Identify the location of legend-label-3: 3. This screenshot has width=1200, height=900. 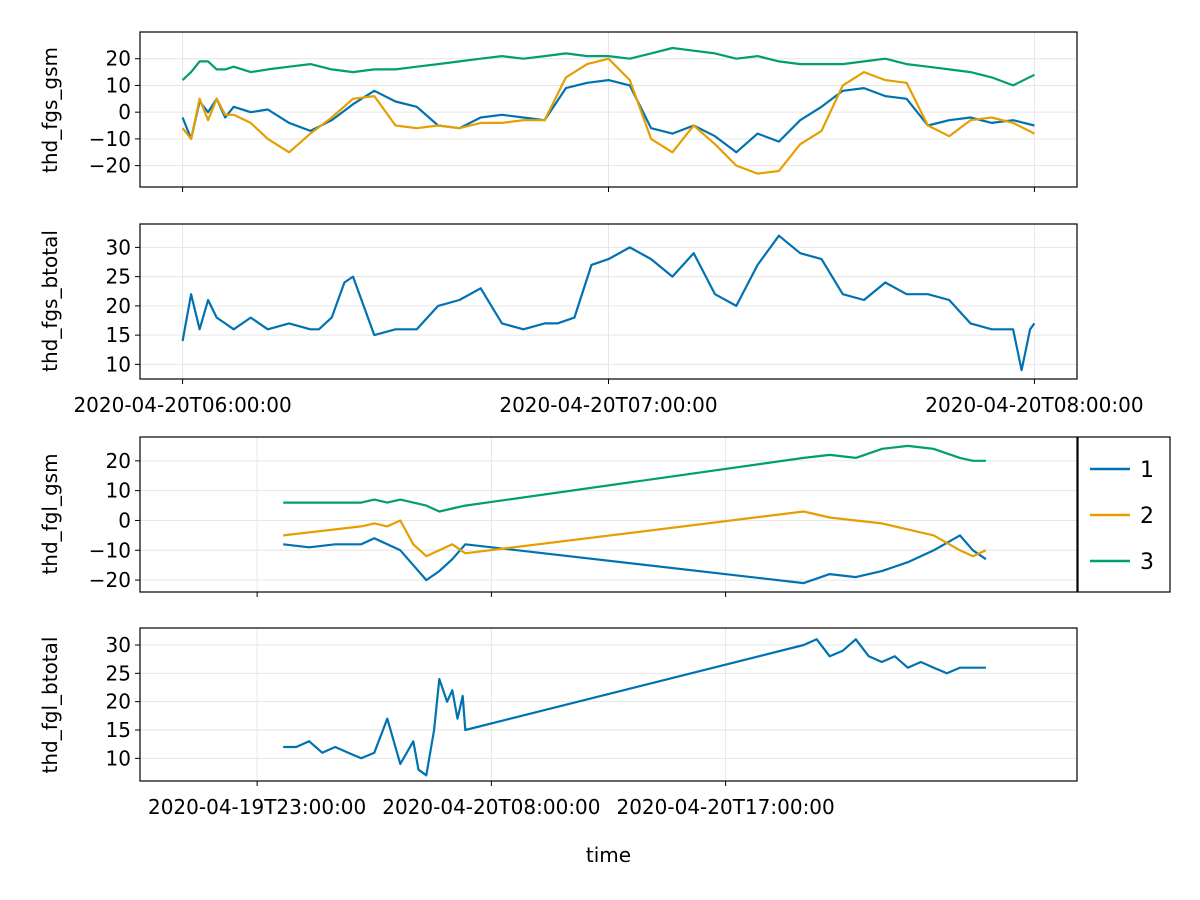
(1147, 562).